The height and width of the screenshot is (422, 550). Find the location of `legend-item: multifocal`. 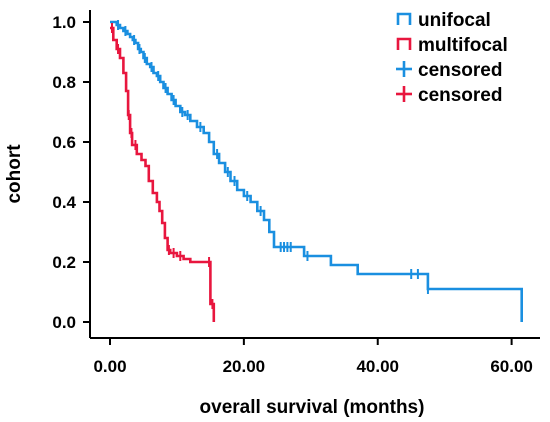

legend-item: multifocal is located at coordinates (452, 45).